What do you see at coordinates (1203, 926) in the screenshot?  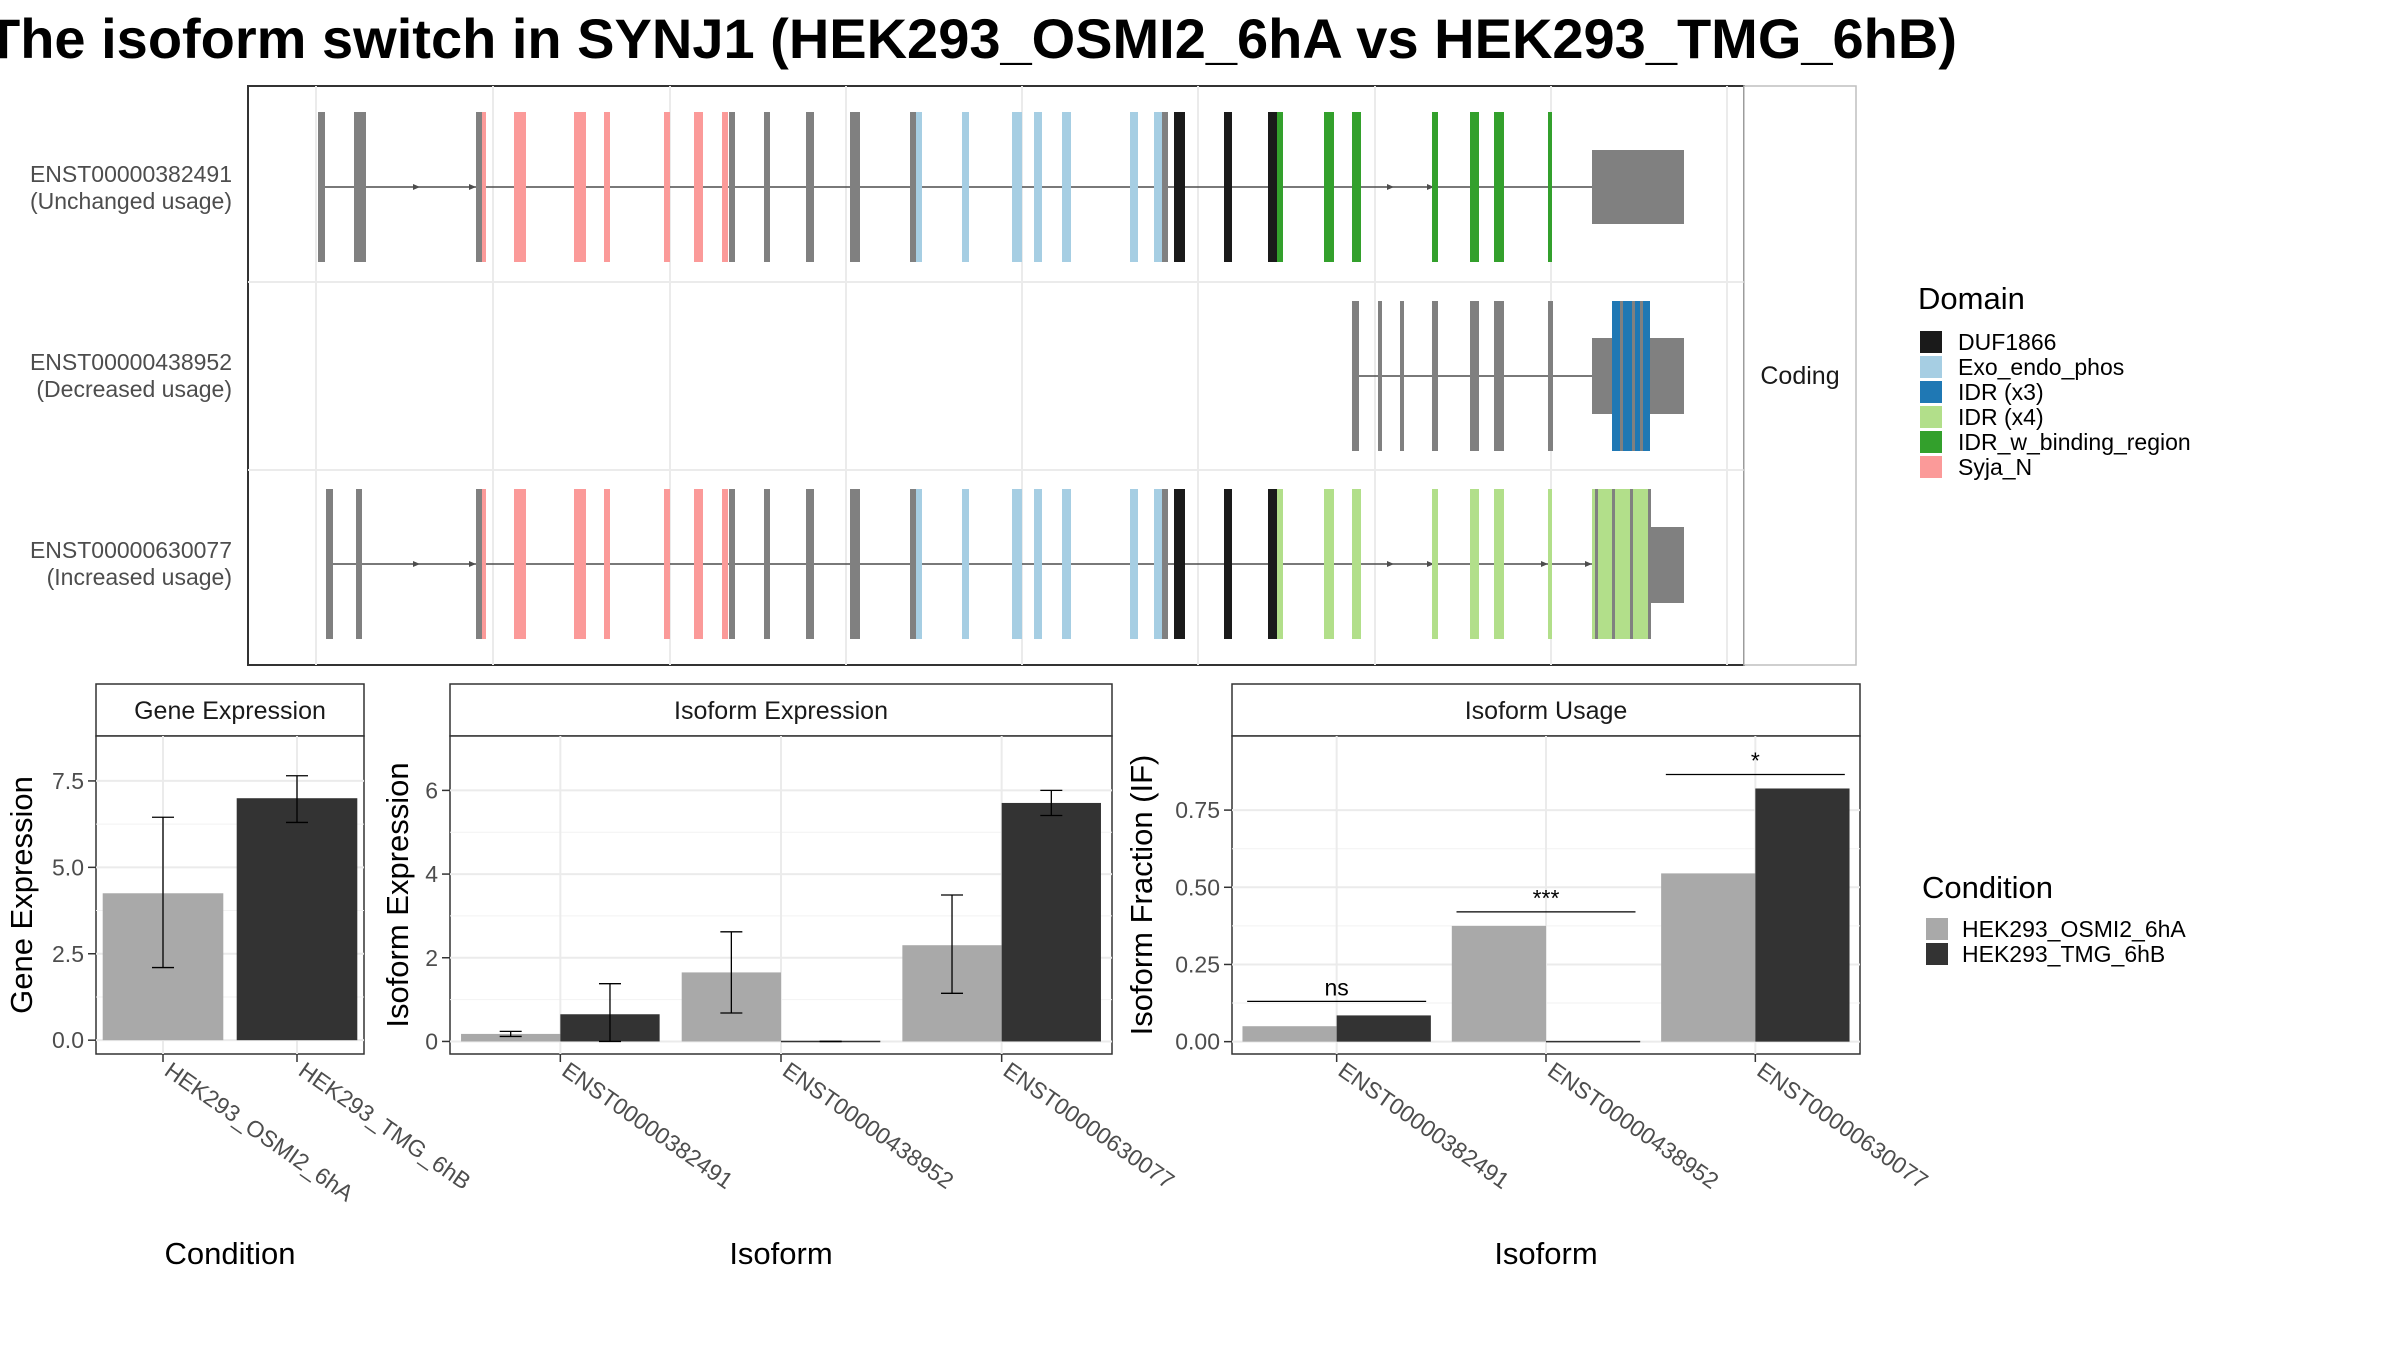 I see `isoform-usage-y-axis: 0.00 0.25 0.50 0.75` at bounding box center [1203, 926].